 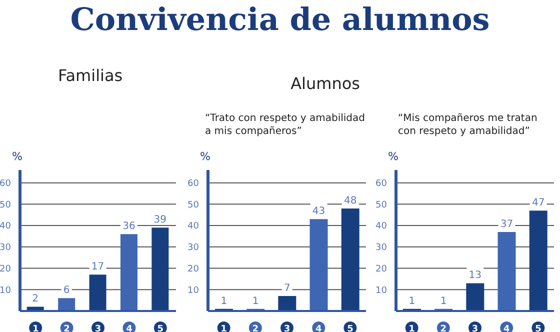 What do you see at coordinates (475, 276) in the screenshot?
I see `data-label: 13` at bounding box center [475, 276].